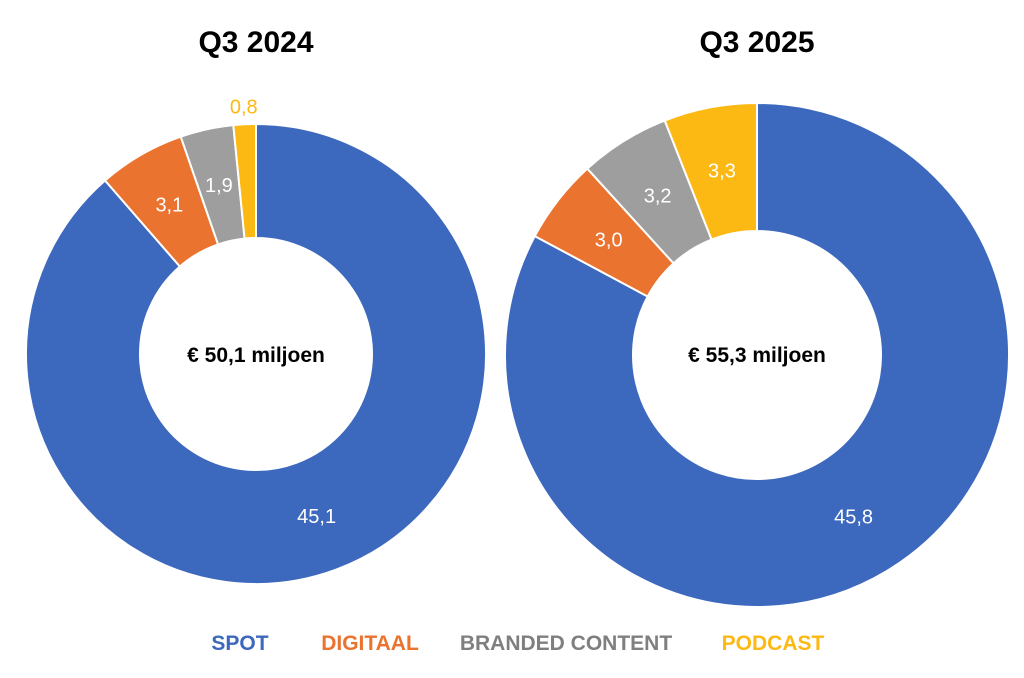 The width and height of the screenshot is (1024, 678). I want to click on slice-labels: 45,8 3,0 3,2 3,3, so click(734, 344).